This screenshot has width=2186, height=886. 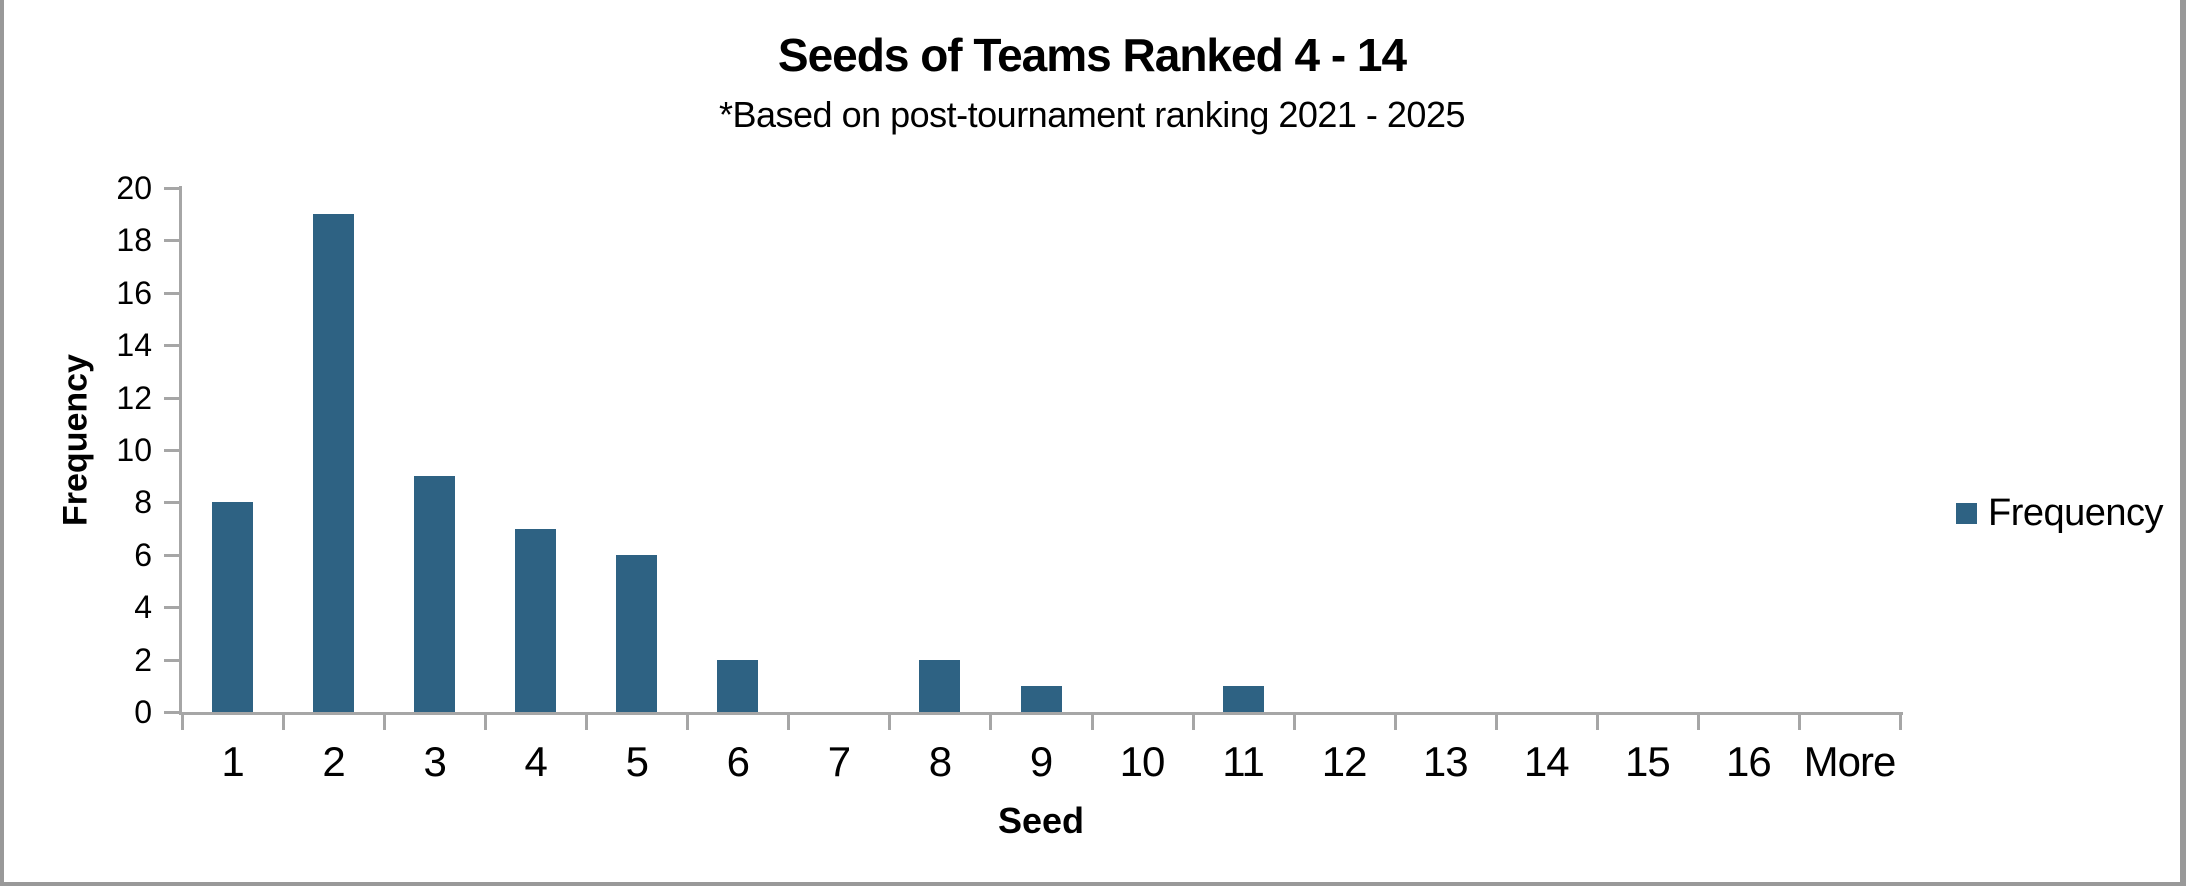 I want to click on x-tick-label: 4, so click(x=536, y=761).